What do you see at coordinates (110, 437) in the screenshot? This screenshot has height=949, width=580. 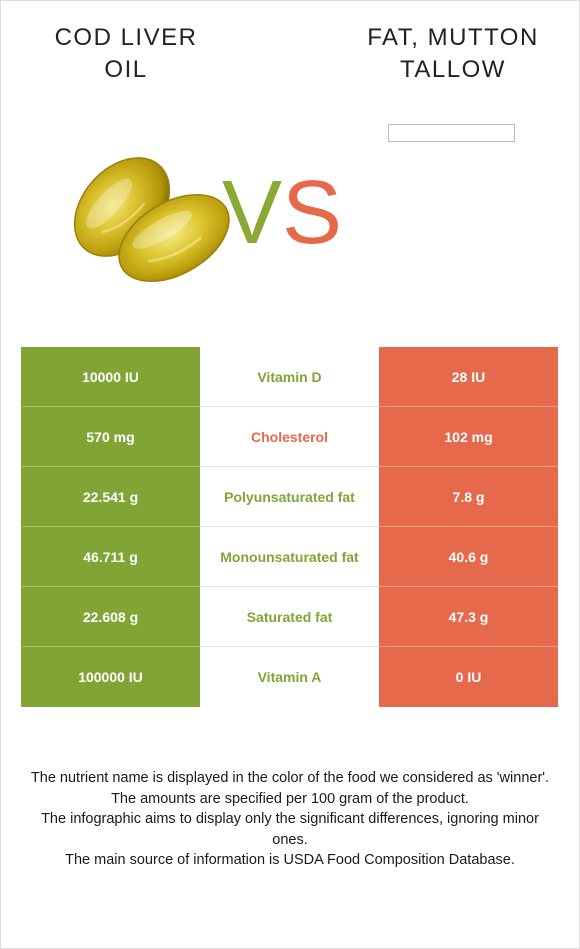 I see `left-value: 570 mg` at bounding box center [110, 437].